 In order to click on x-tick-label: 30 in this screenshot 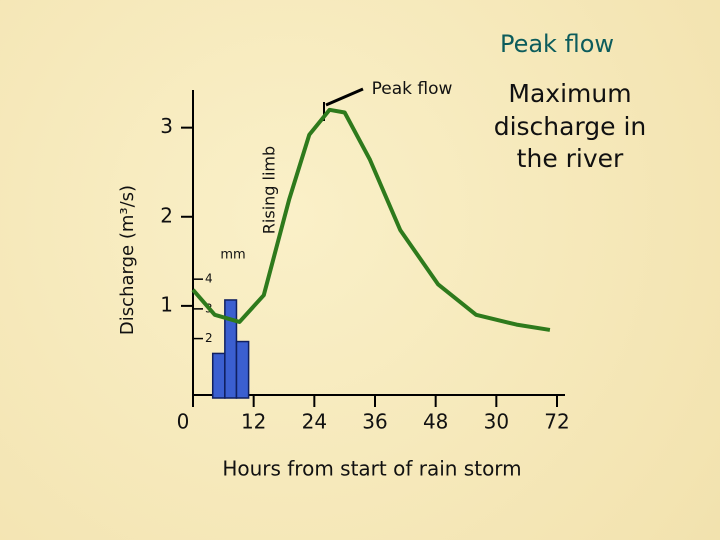, I will do `click(496, 422)`.